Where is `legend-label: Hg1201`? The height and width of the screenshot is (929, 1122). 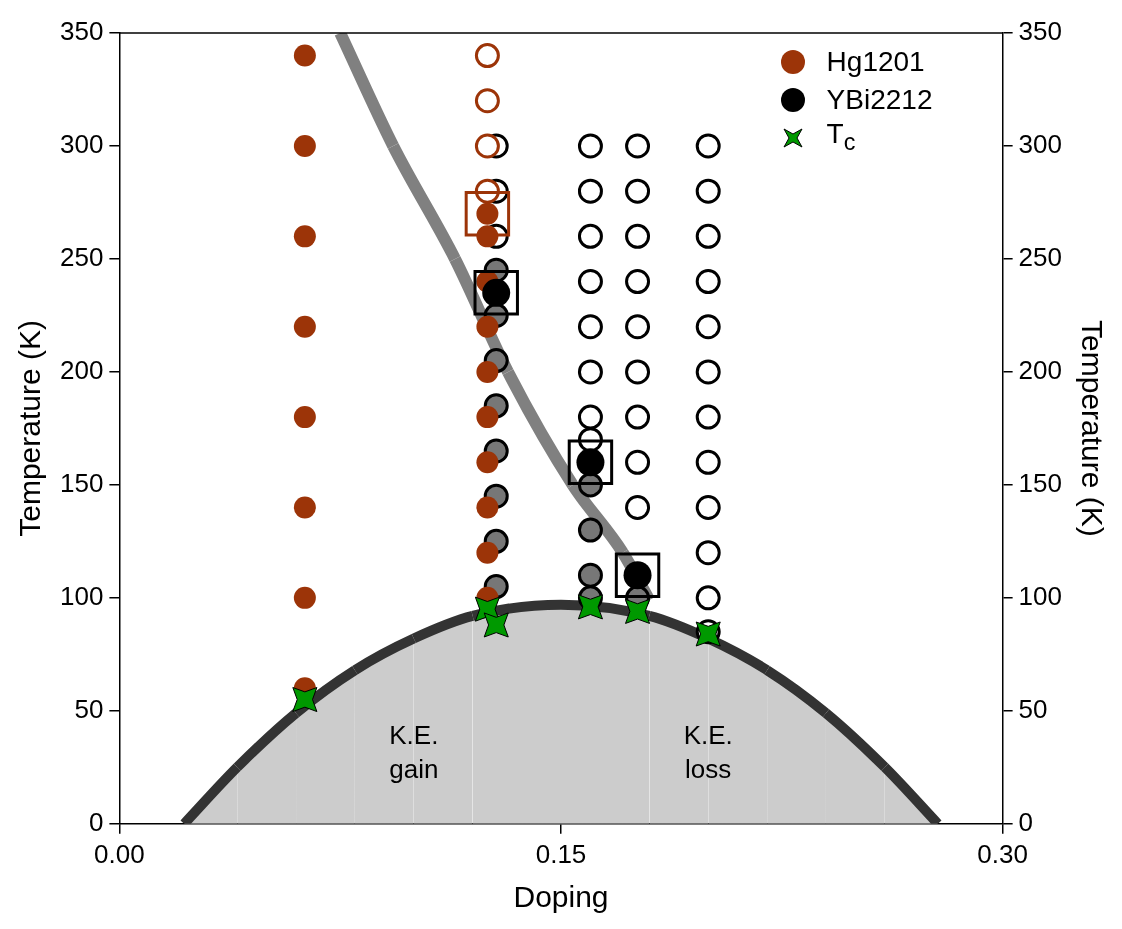 legend-label: Hg1201 is located at coordinates (875, 62).